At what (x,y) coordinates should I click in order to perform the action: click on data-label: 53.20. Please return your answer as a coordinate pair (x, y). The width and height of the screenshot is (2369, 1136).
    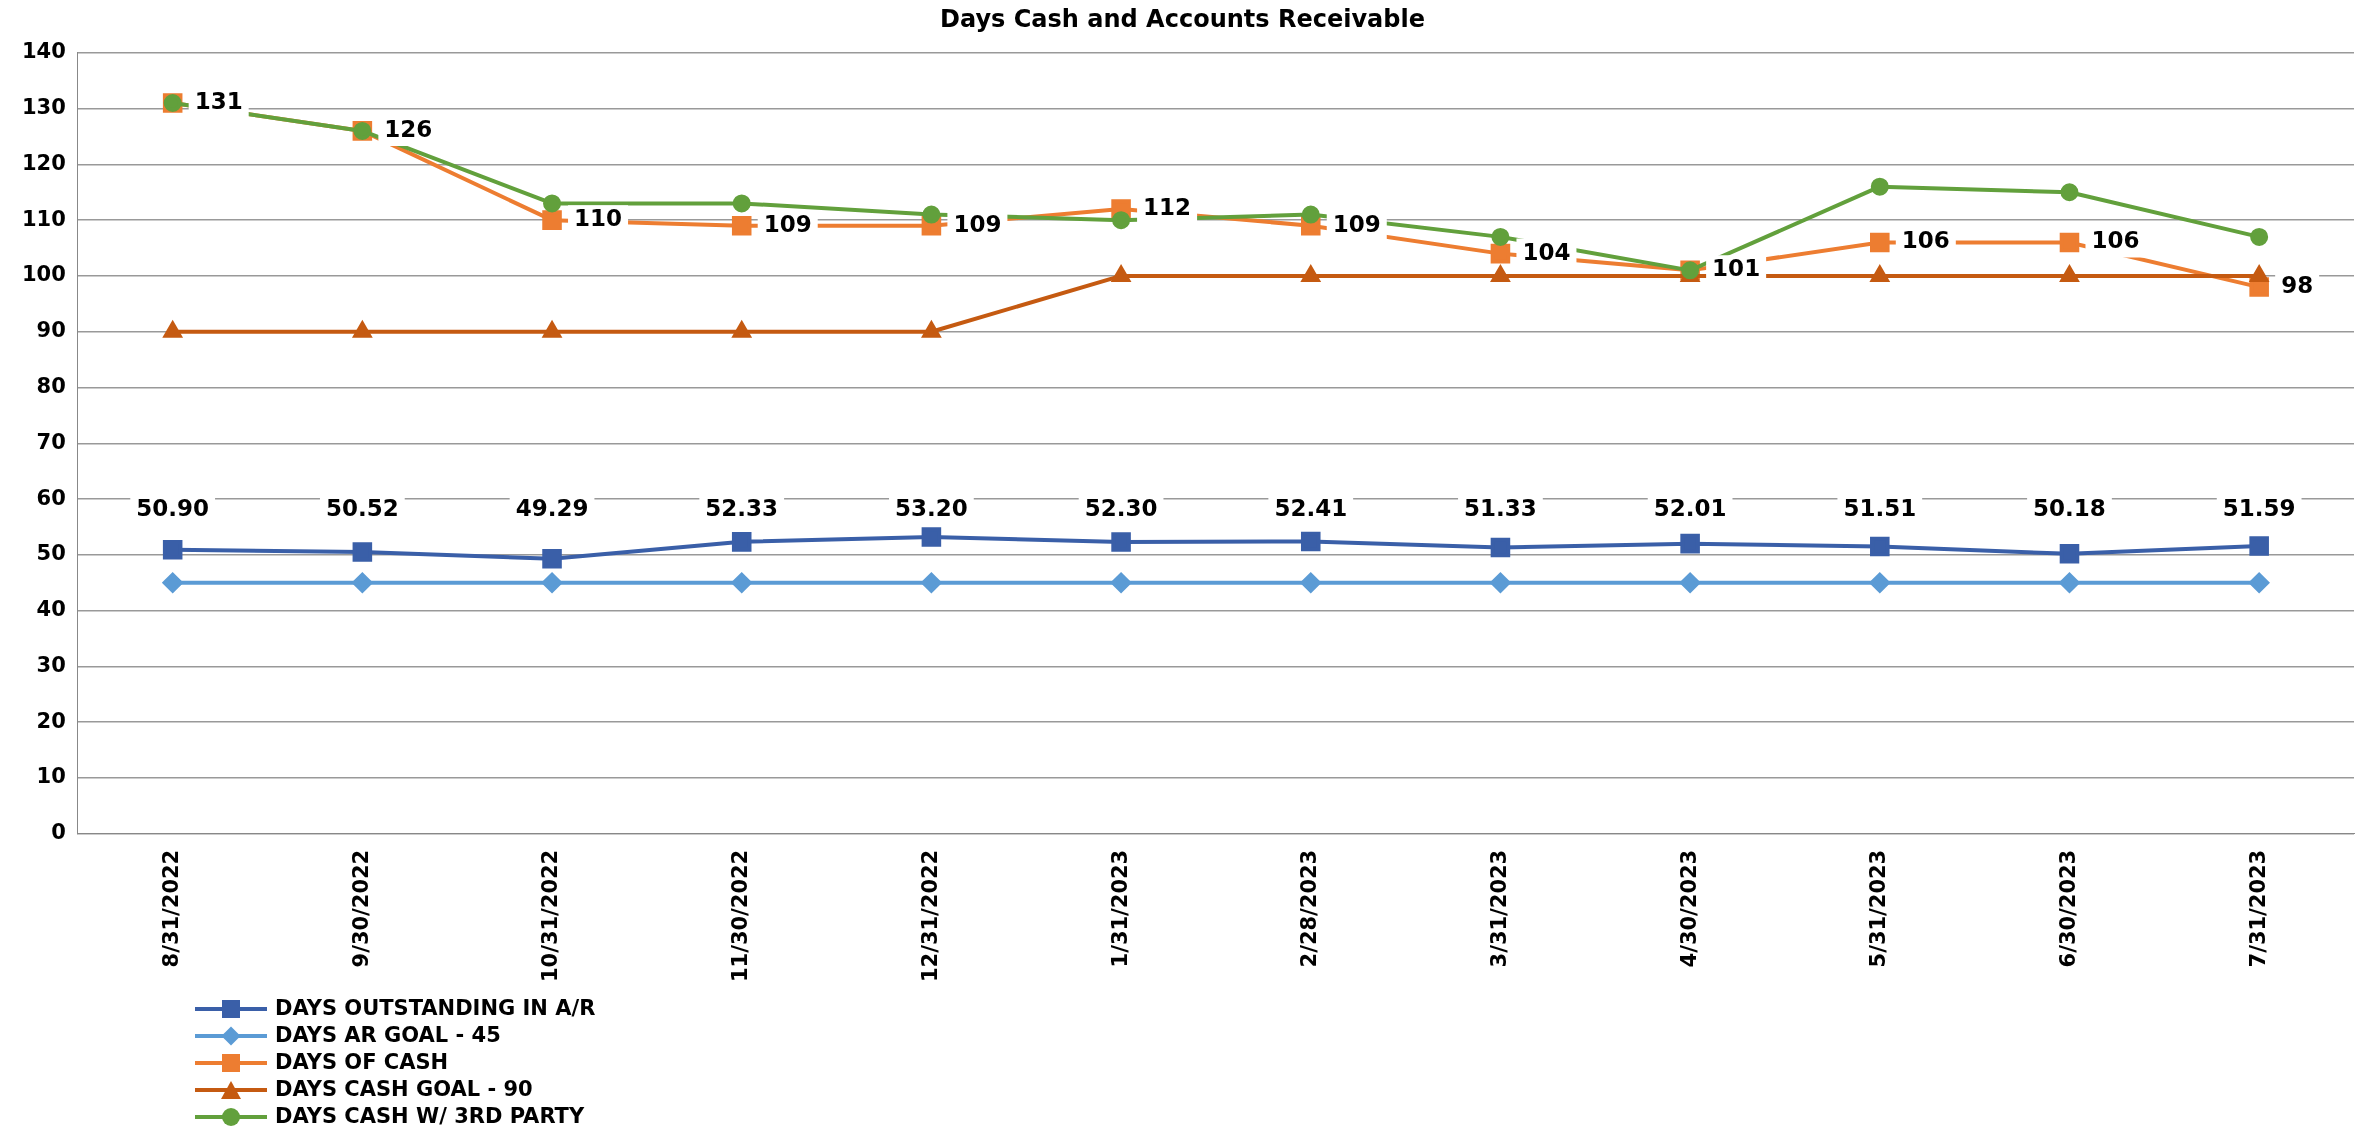
    Looking at the image, I should click on (931, 508).